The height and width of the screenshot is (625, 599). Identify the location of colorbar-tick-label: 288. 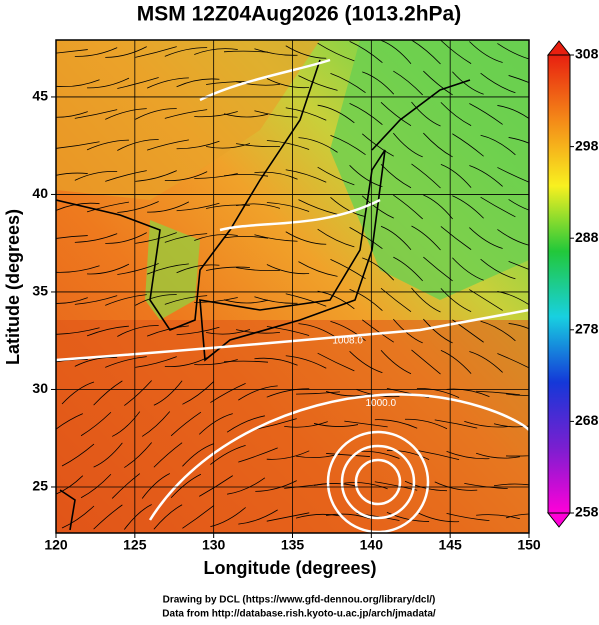
(587, 237).